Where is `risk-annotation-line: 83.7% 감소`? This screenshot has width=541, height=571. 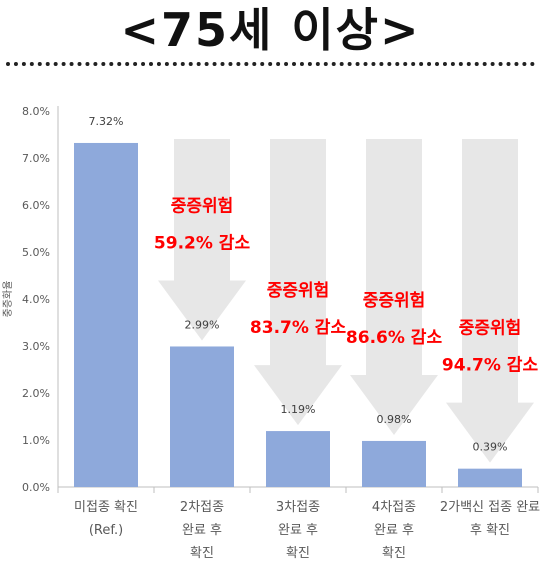
risk-annotation-line: 83.7% 감소 is located at coordinates (298, 328).